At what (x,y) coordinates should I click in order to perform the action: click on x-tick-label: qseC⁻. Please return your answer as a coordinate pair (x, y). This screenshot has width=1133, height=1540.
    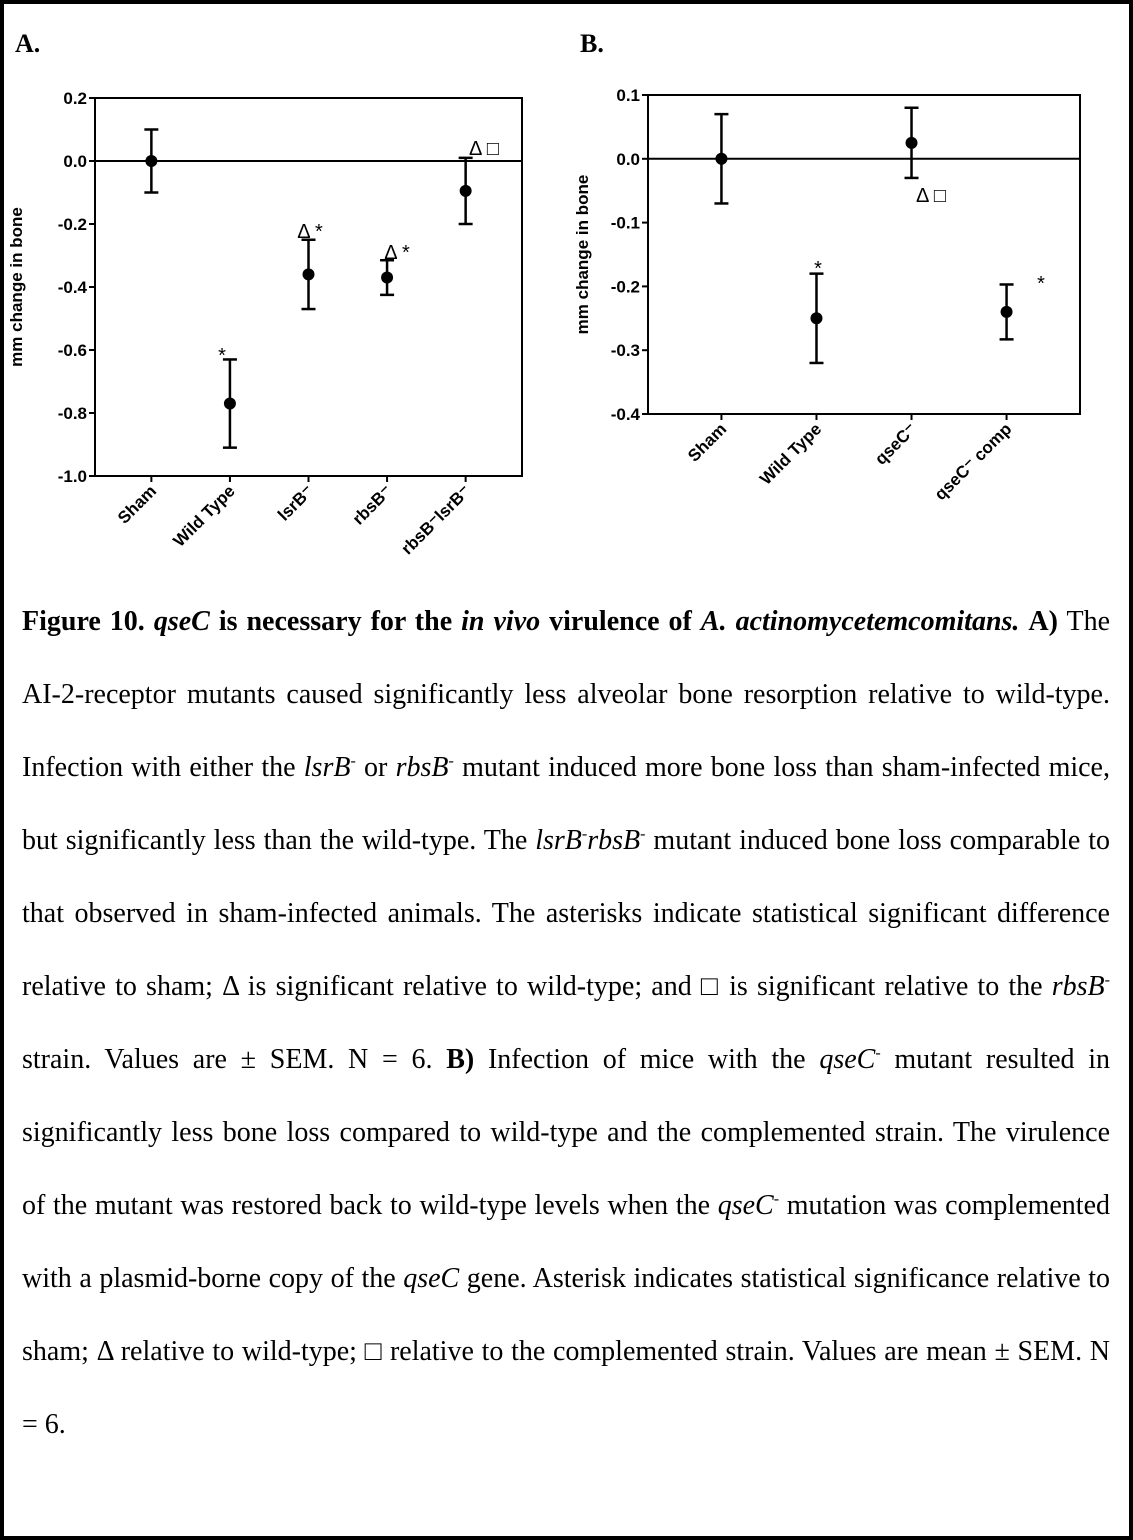
    Looking at the image, I should click on (895, 443).